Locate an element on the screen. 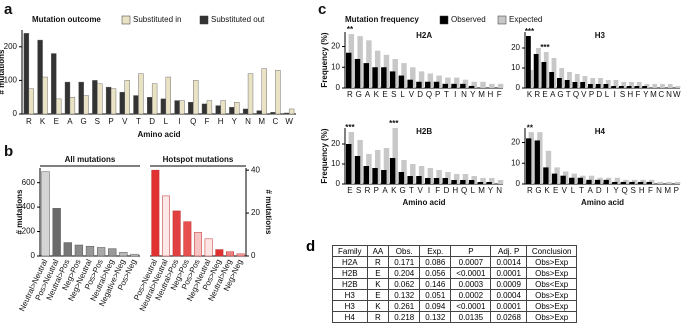 This screenshot has width=685, height=324. legend-label: Substituted in is located at coordinates (157, 19).